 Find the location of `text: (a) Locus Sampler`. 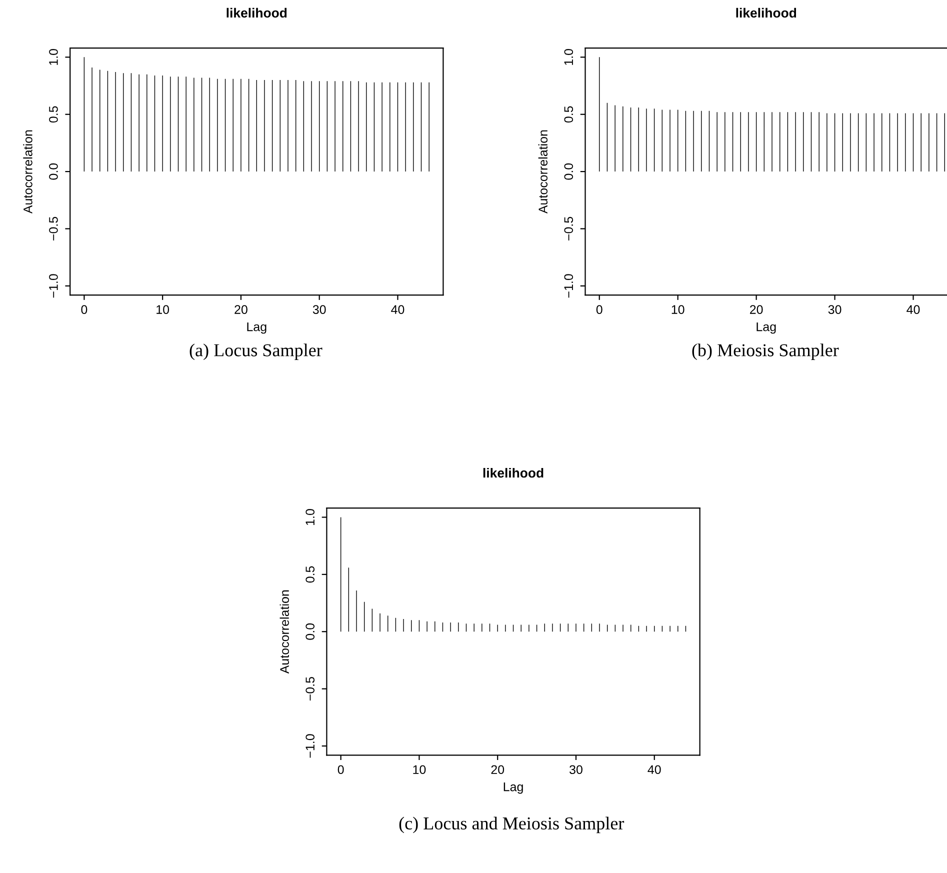

text: (a) Locus Sampler is located at coordinates (256, 352).